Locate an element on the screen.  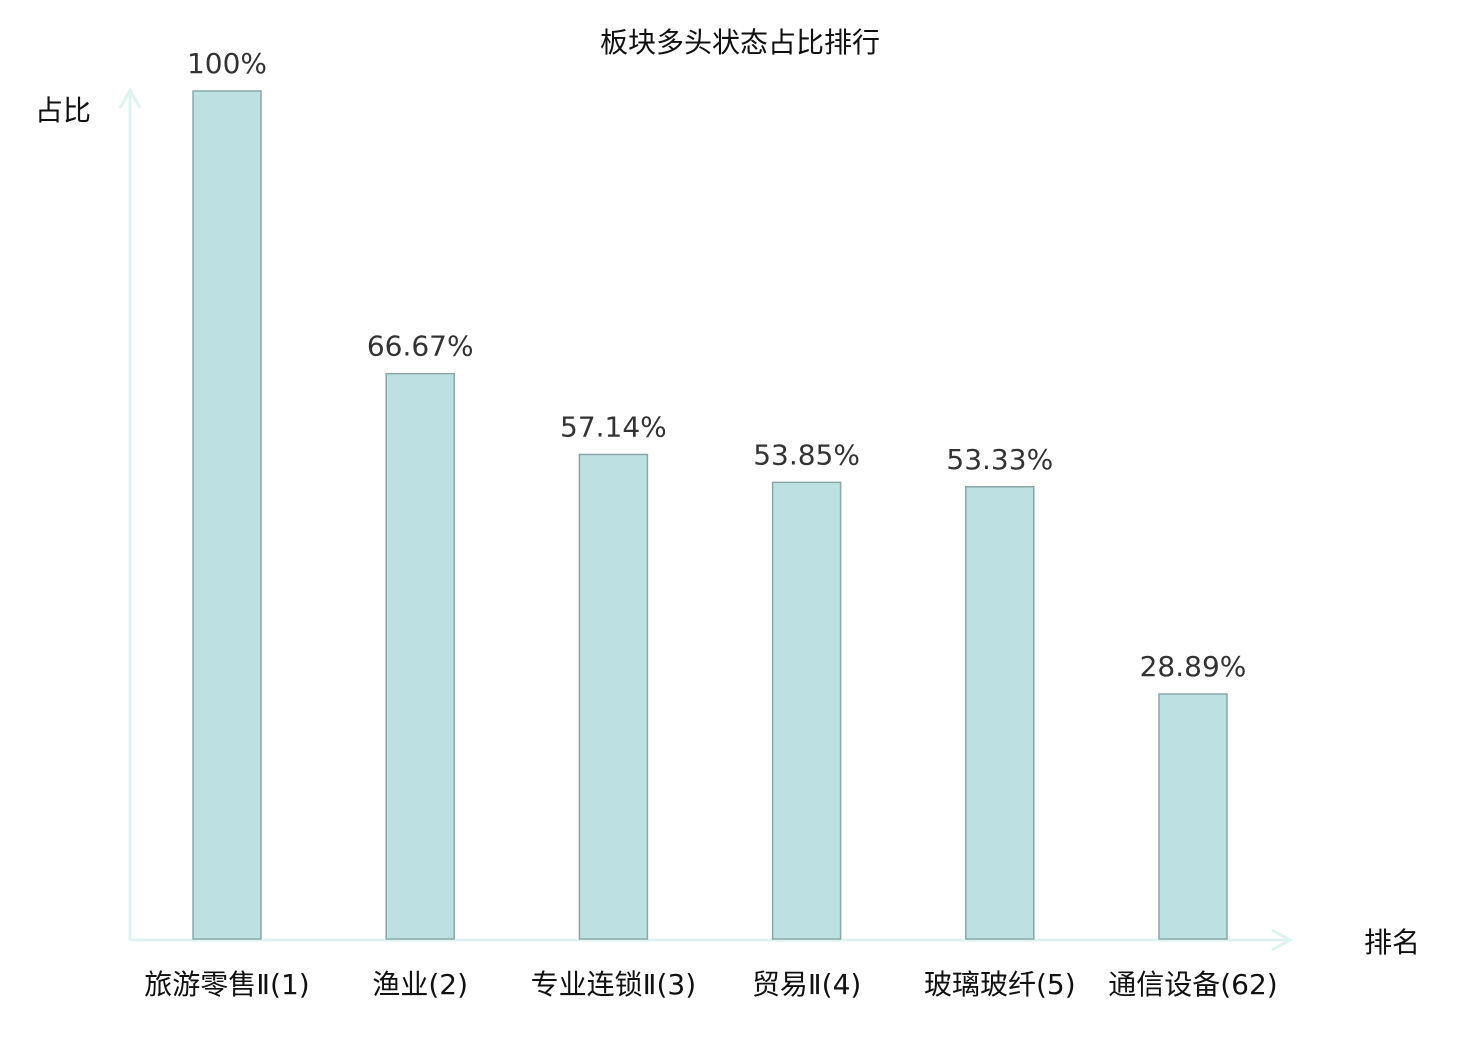
category-label-1: 渔业(2) is located at coordinates (420, 984).